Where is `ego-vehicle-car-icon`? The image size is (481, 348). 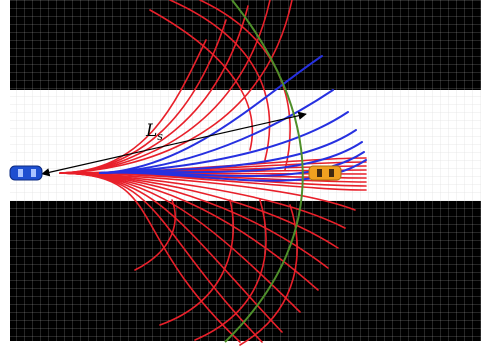
ego-vehicle-car-icon is located at coordinates (26, 173).